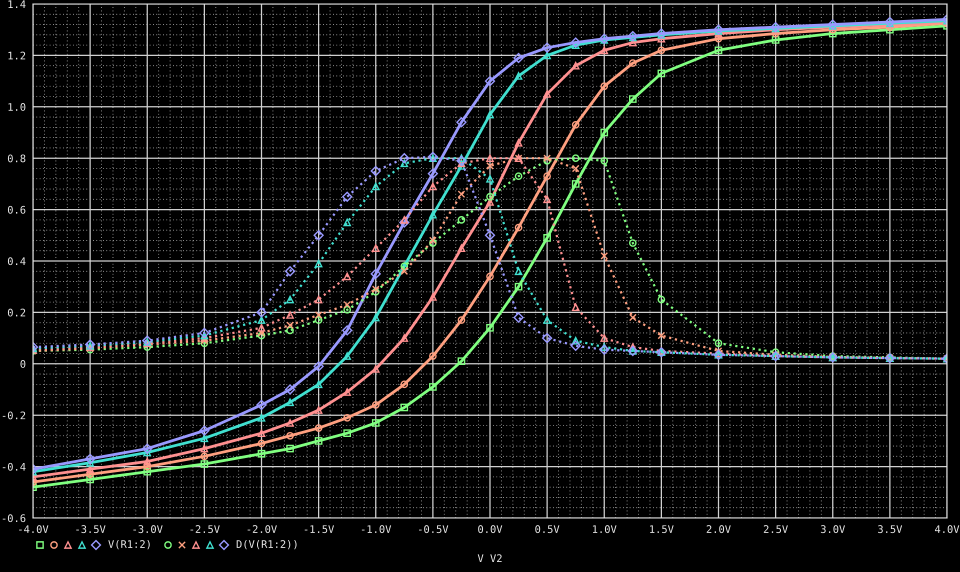 The image size is (960, 572). Describe the element at coordinates (266, 545) in the screenshot. I see `legend-label: D(V(R1:2))` at that location.